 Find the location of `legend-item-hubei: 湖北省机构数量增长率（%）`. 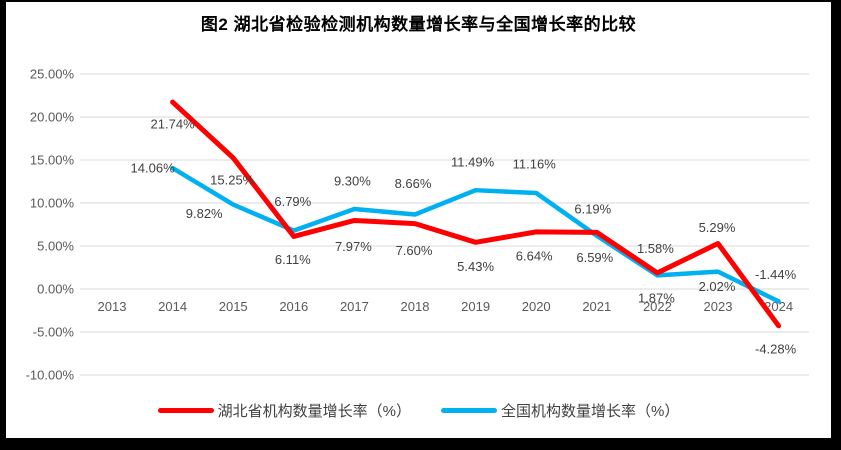

legend-item-hubei: 湖北省机构数量增长率（%） is located at coordinates (284, 410).